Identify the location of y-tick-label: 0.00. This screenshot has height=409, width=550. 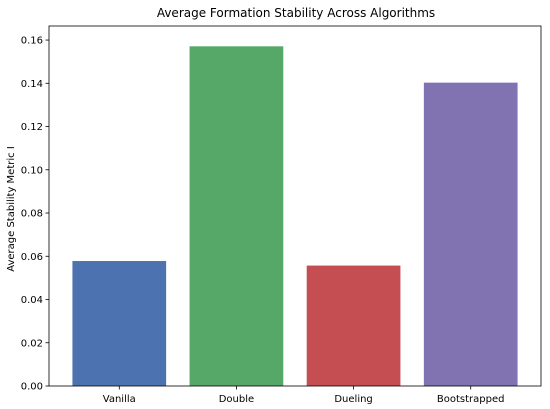
(32, 387).